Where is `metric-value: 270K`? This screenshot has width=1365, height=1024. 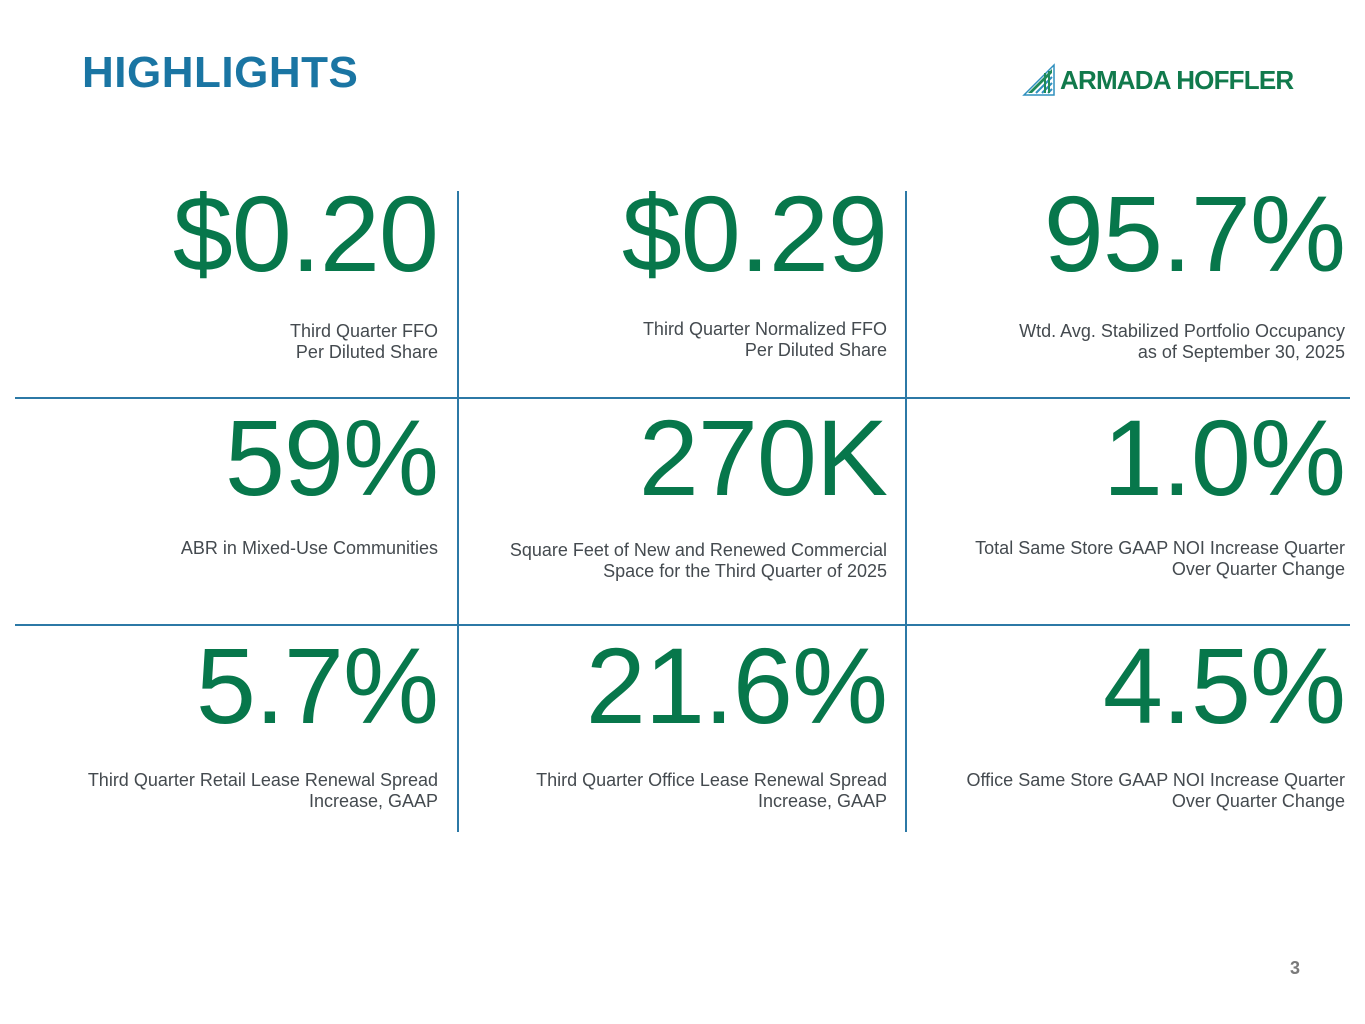 metric-value: 270K is located at coordinates (763, 457).